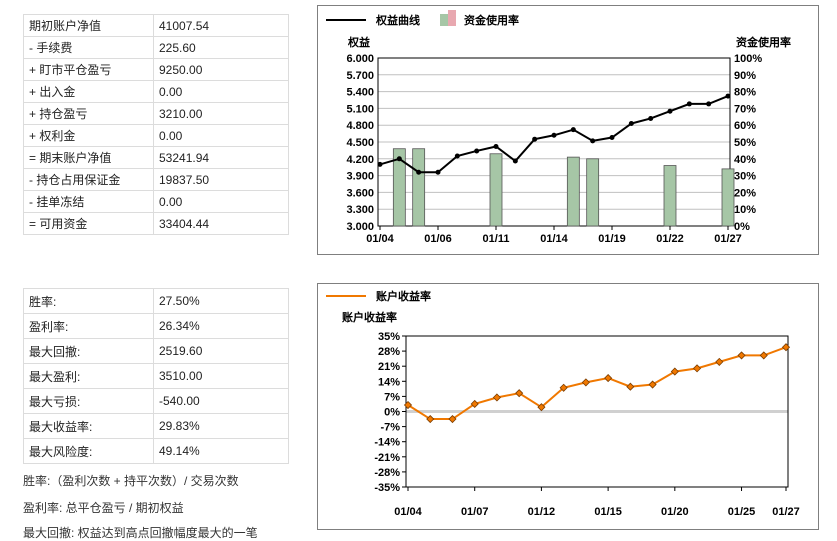 This screenshot has width=837, height=541. What do you see at coordinates (597, 383) in the screenshot?
I see `return-line` at bounding box center [597, 383].